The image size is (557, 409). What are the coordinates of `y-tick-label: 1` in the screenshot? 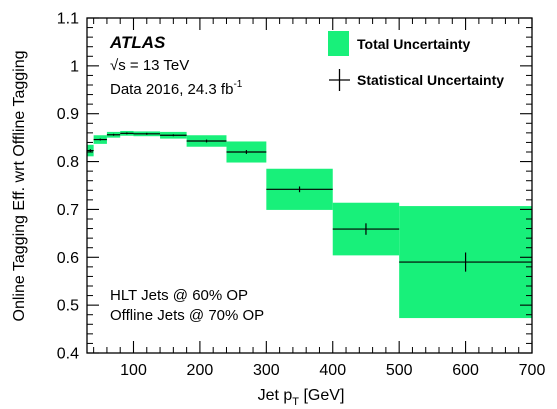 It's located at (74, 66).